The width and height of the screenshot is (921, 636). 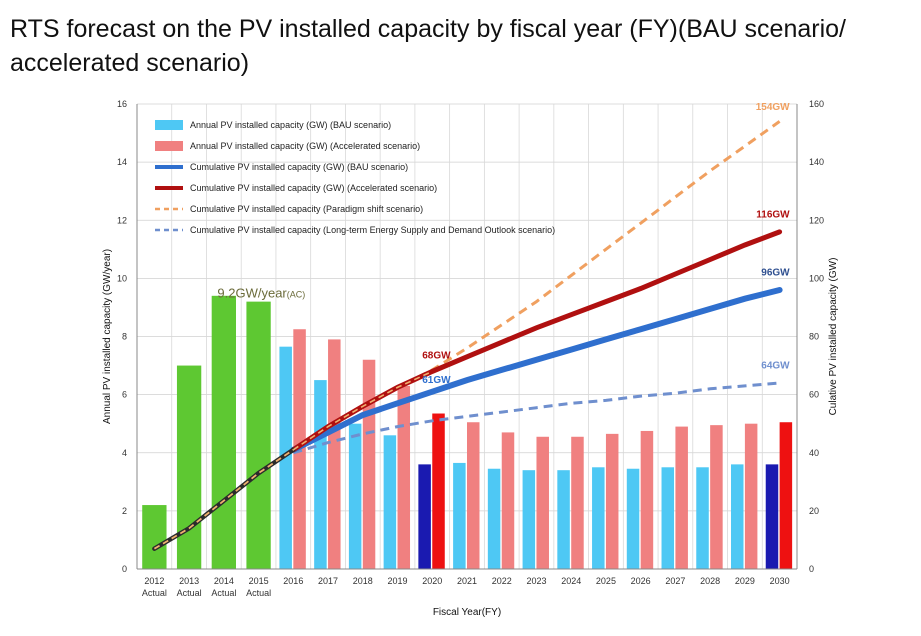 What do you see at coordinates (737, 516) in the screenshot?
I see `bar-bau-2029` at bounding box center [737, 516].